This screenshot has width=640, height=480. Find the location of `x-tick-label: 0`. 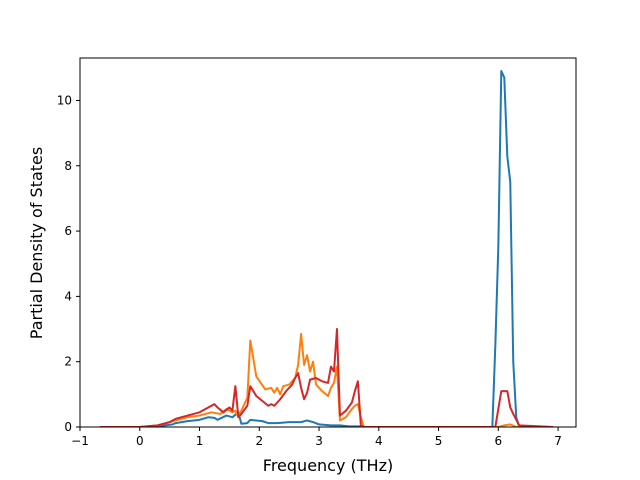

x-tick-label: 0 is located at coordinates (140, 441).